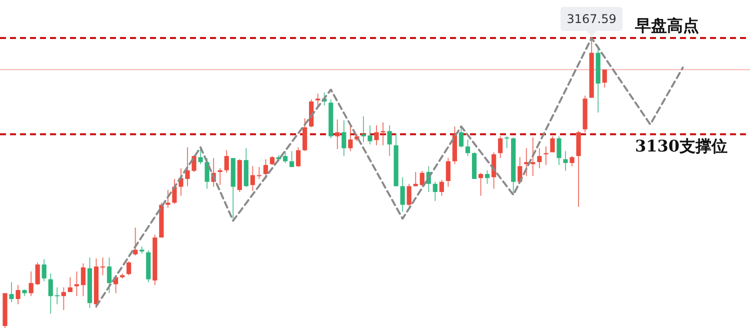 This screenshot has width=750, height=331. Describe the element at coordinates (666, 25) in the screenshot. I see `ref-line-label: 早盘高点` at that location.